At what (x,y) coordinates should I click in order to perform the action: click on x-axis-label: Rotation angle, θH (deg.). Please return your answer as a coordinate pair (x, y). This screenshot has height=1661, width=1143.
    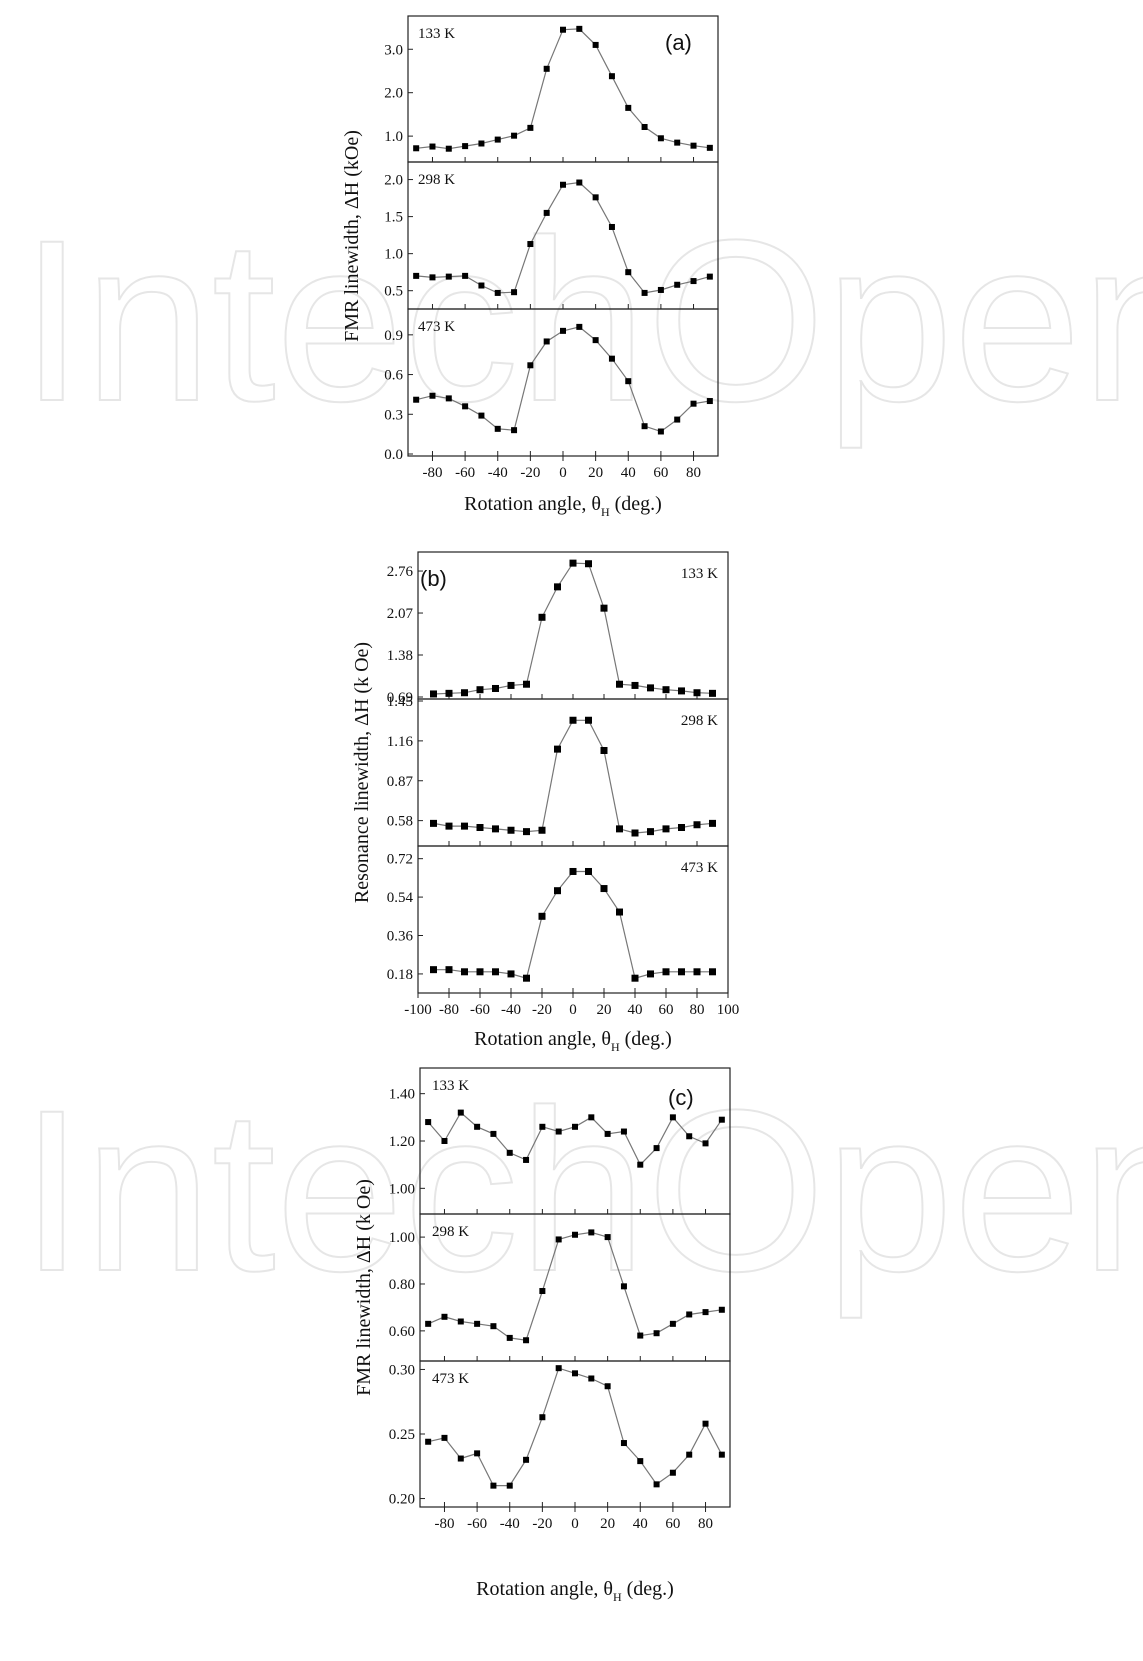
    Looking at the image, I should click on (563, 506).